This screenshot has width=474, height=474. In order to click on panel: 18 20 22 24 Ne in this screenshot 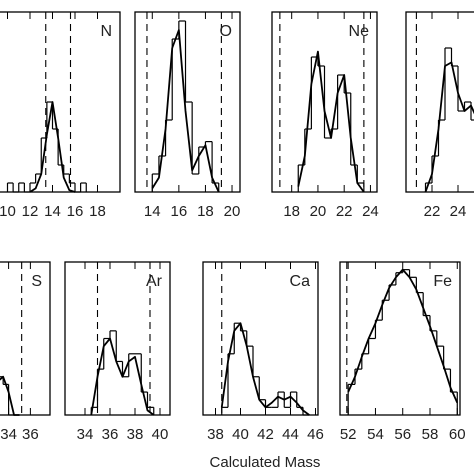, I will do `click(325, 115)`.